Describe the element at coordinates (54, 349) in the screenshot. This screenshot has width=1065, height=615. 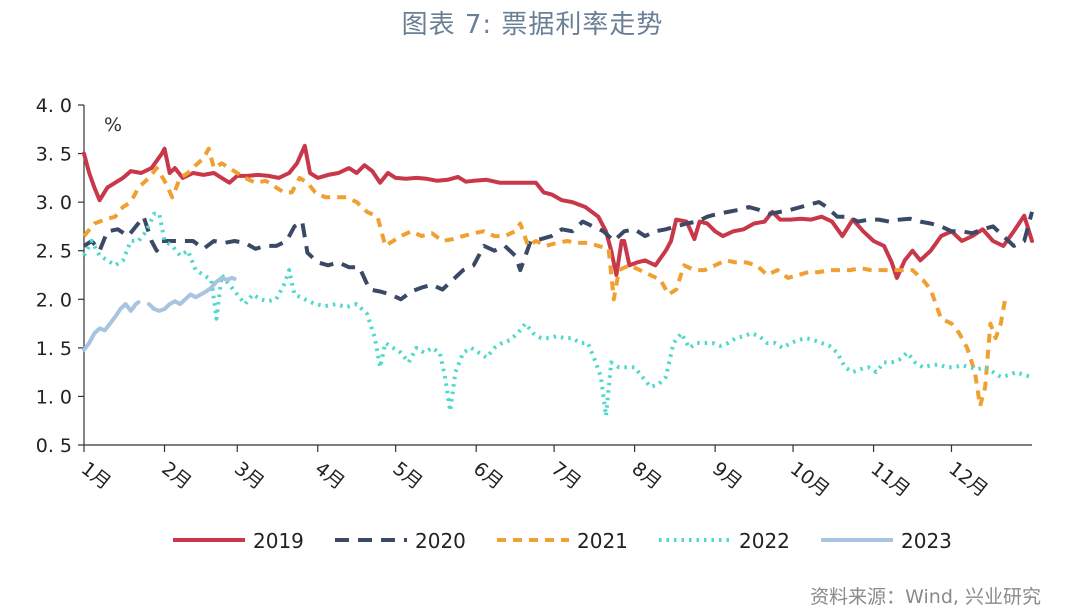
I see `y-tick-label: 1. 5` at that location.